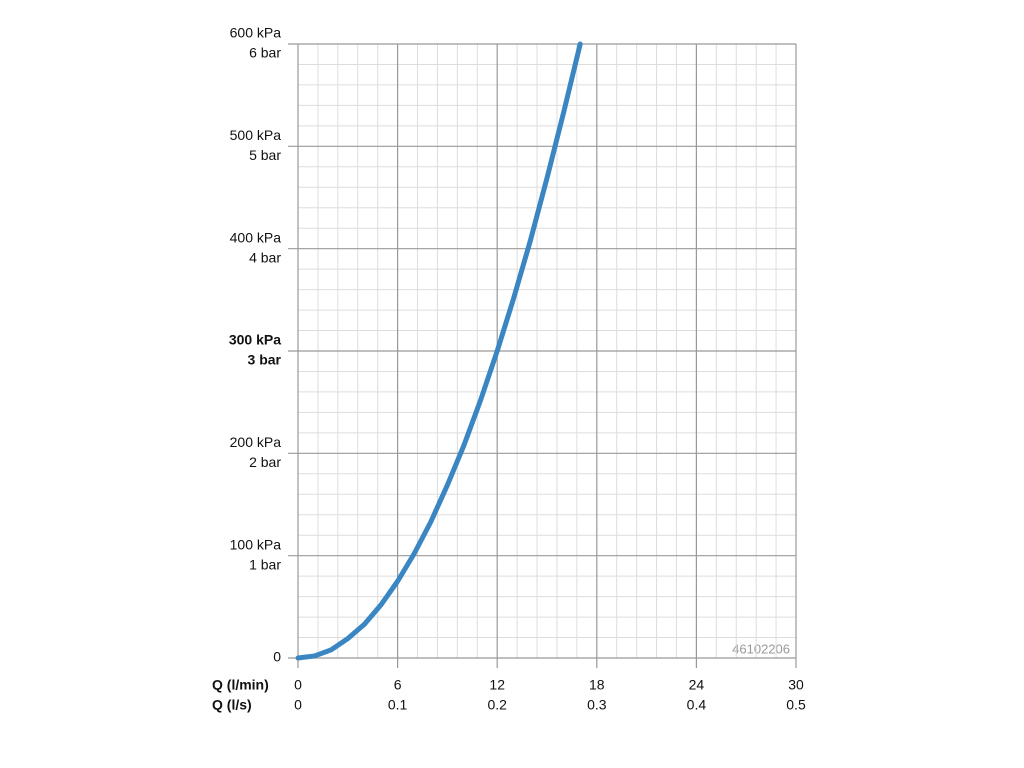 The width and height of the screenshot is (1024, 768). I want to click on x-tick-label: 6, so click(398, 685).